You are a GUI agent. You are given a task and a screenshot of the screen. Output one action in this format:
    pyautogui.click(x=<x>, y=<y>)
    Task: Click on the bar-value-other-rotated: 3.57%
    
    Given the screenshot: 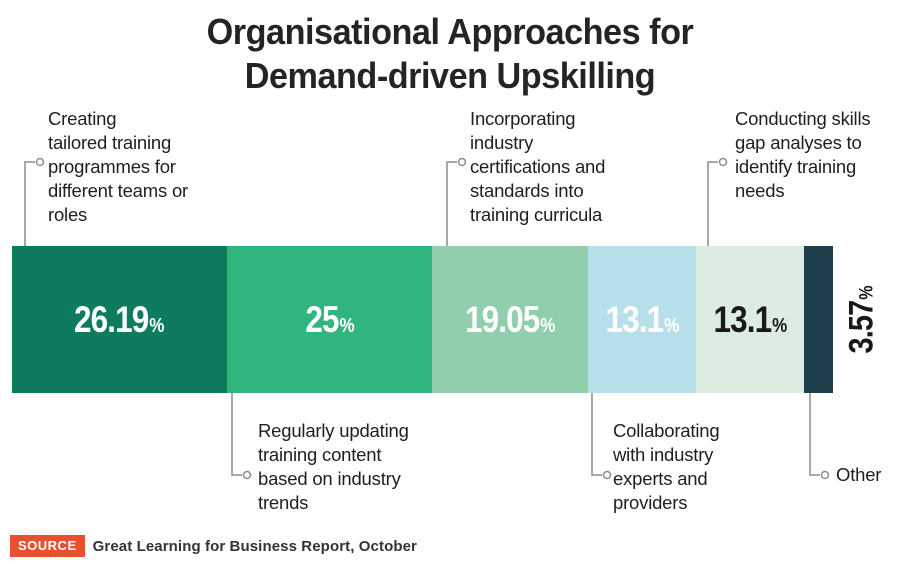 What is the action you would take?
    pyautogui.click(x=862, y=319)
    